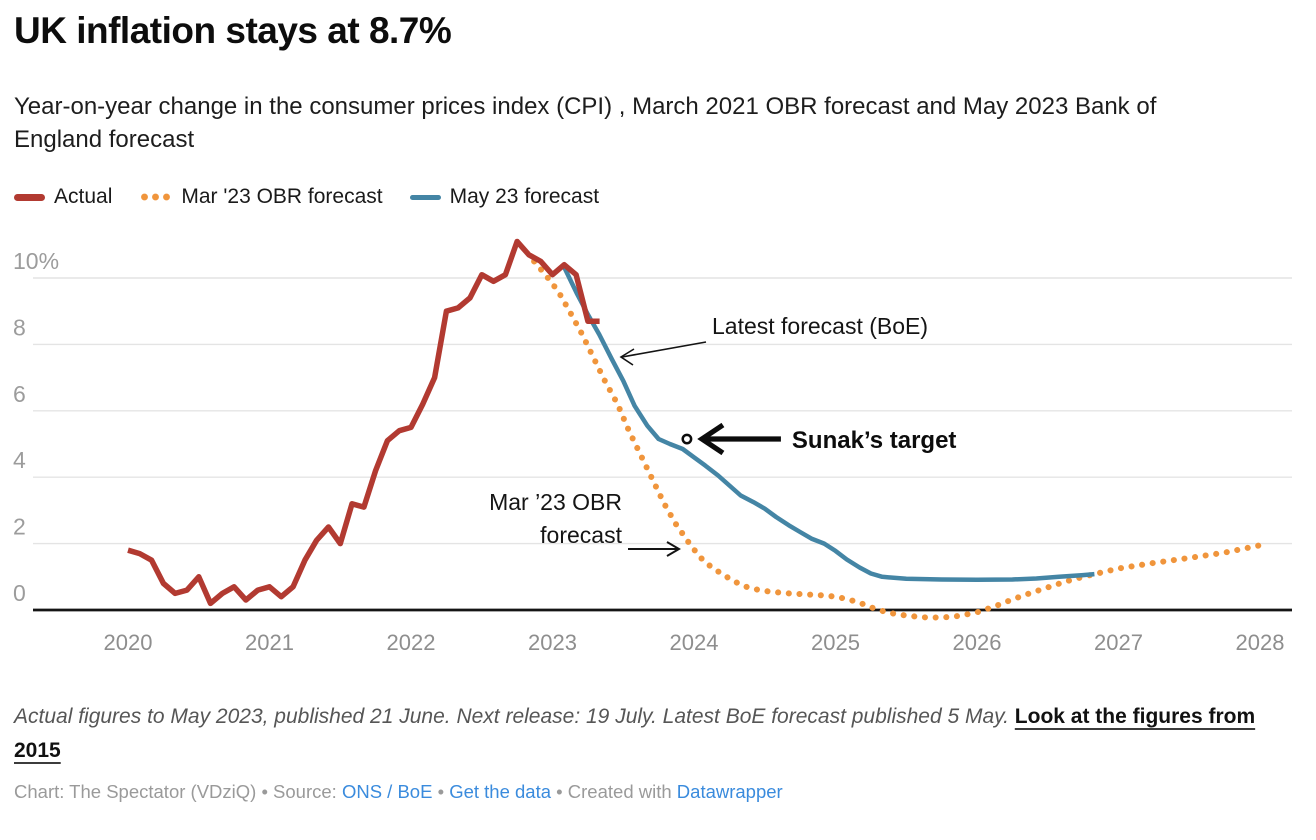 The height and width of the screenshot is (840, 1316). I want to click on legend-item: Actual, so click(63, 197).